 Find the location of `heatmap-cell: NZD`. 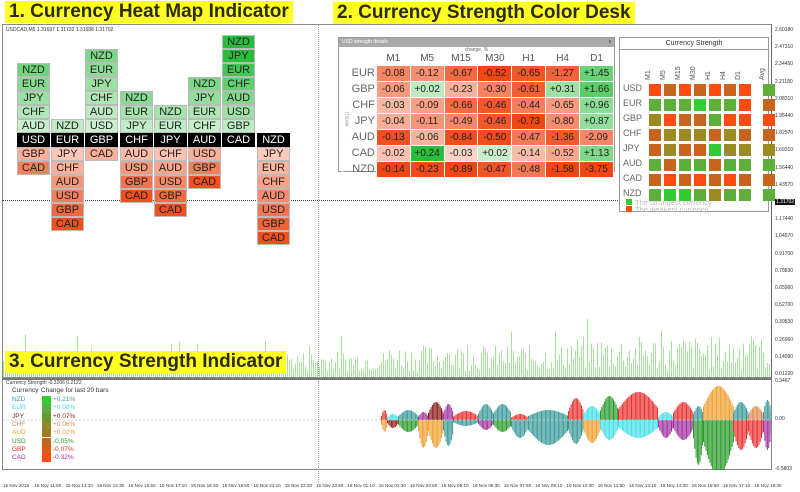

heatmap-cell: NZD is located at coordinates (170, 112).